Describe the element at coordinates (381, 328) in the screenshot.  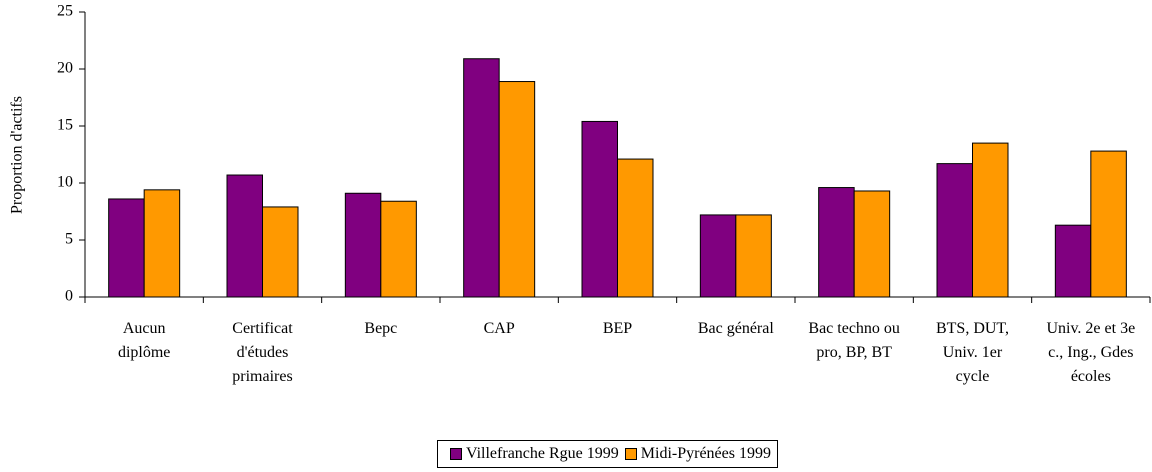
I see `x-tick-label: Bepc` at that location.